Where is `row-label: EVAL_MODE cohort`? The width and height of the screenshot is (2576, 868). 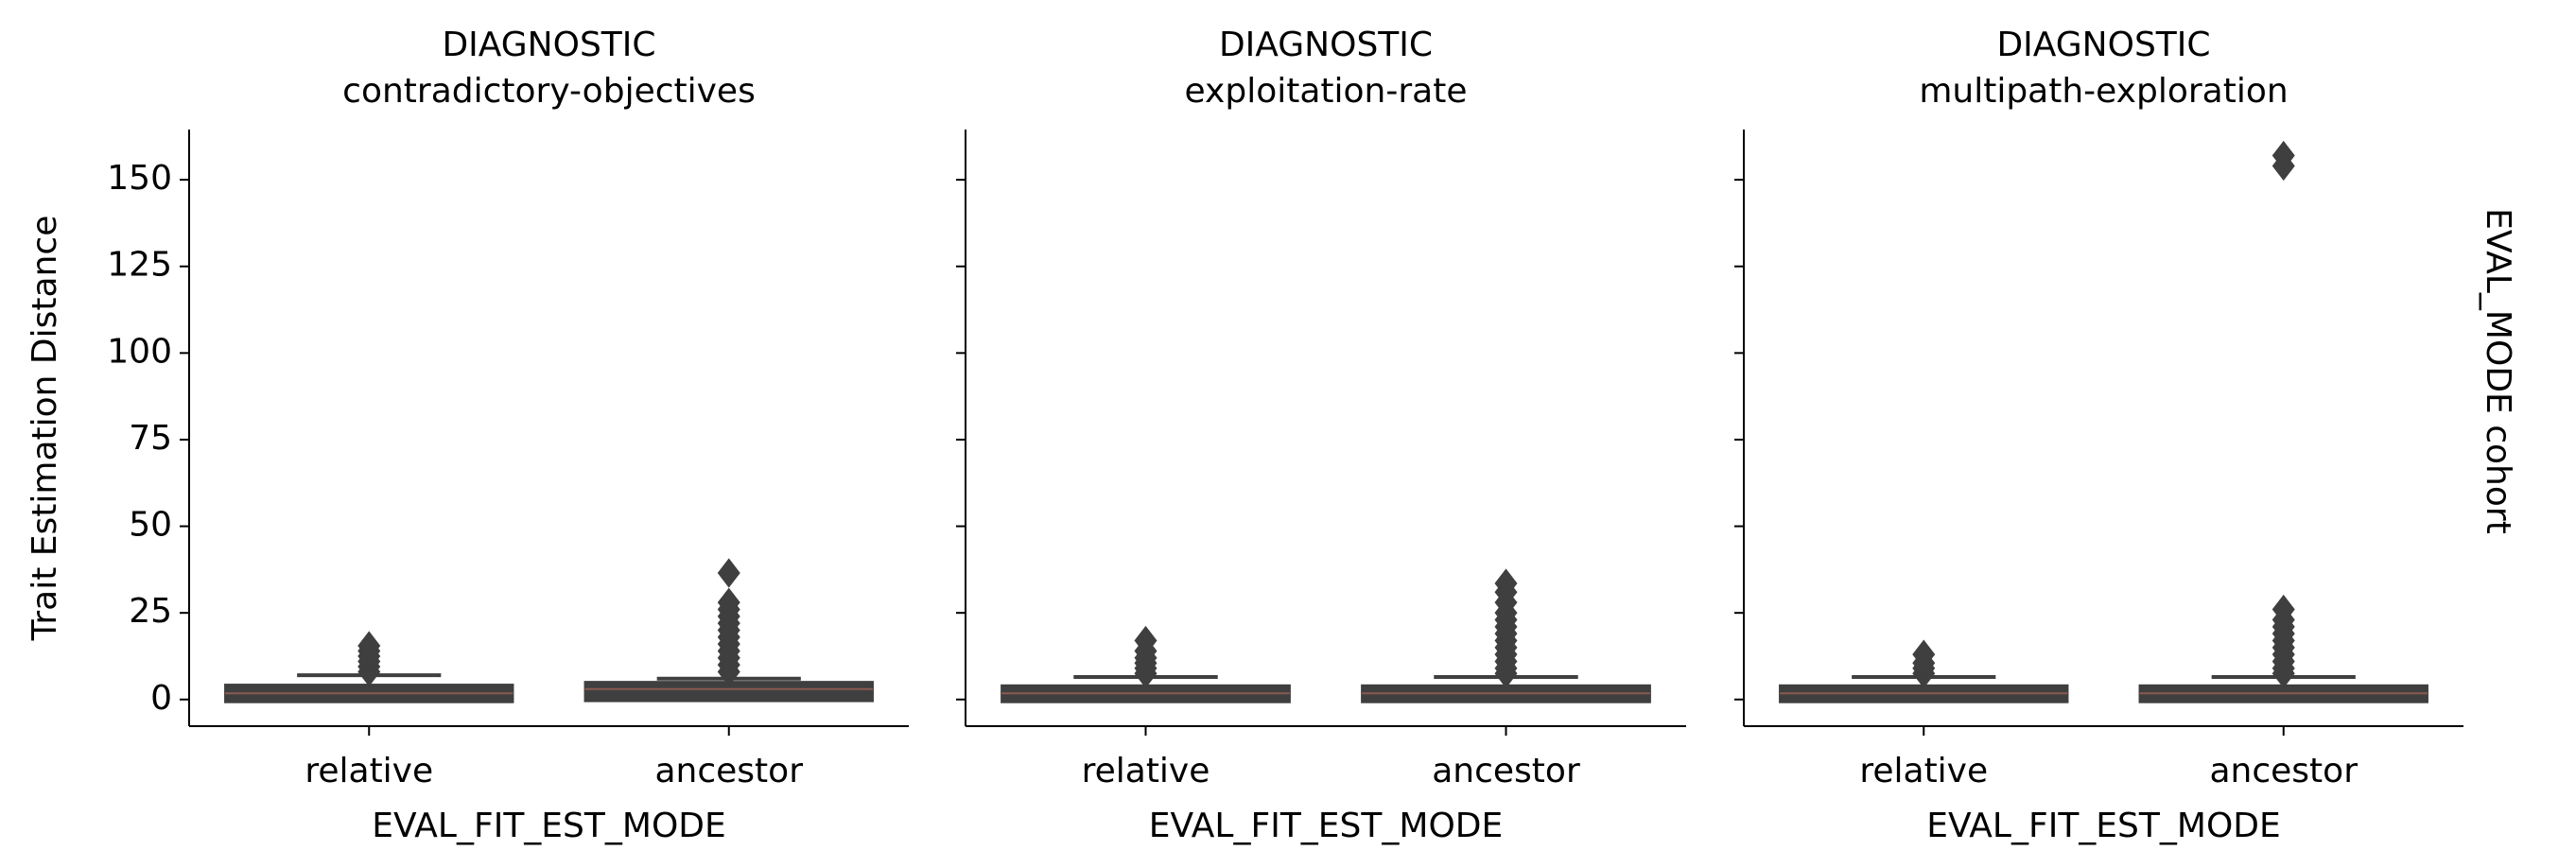 row-label: EVAL_MODE cohort is located at coordinates (2498, 371).